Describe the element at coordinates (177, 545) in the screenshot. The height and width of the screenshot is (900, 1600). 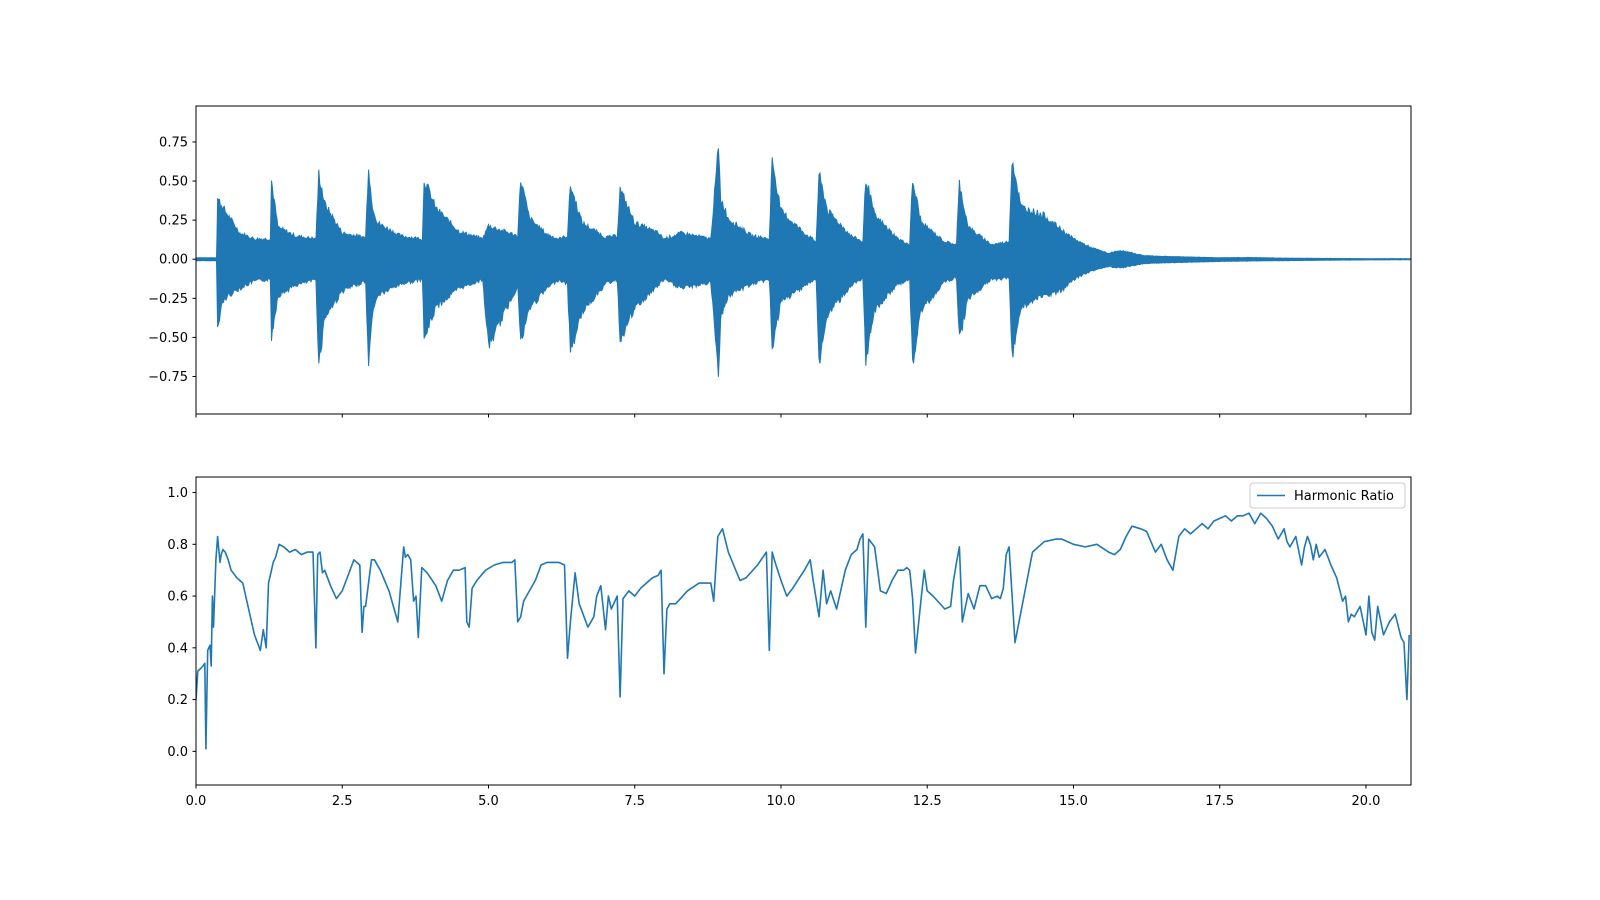
I see `y-tick-label: 0.8` at that location.